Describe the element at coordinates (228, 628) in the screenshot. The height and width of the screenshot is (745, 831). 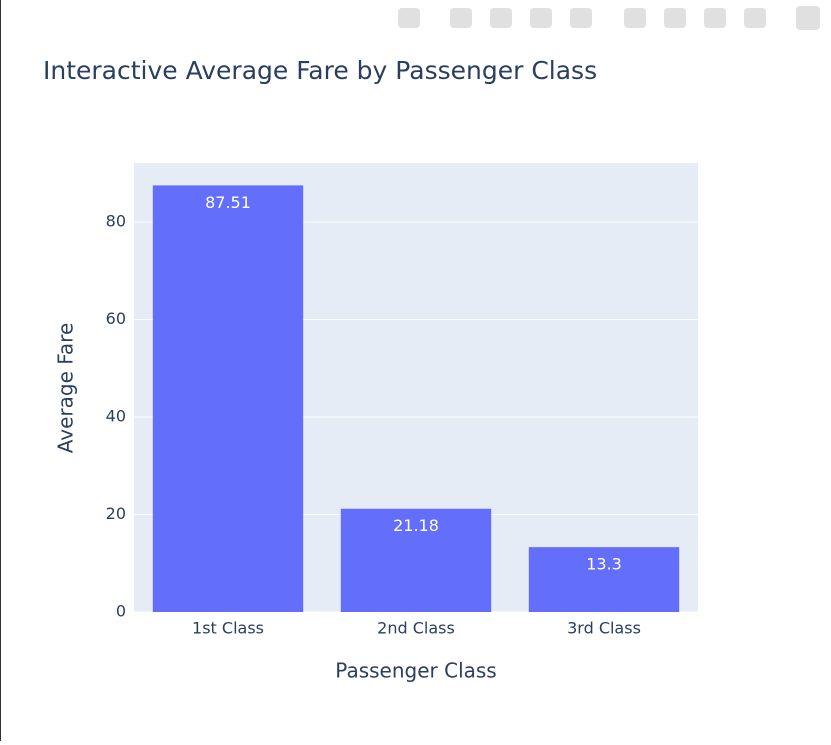
I see `x-tick-label: 1st Class` at that location.